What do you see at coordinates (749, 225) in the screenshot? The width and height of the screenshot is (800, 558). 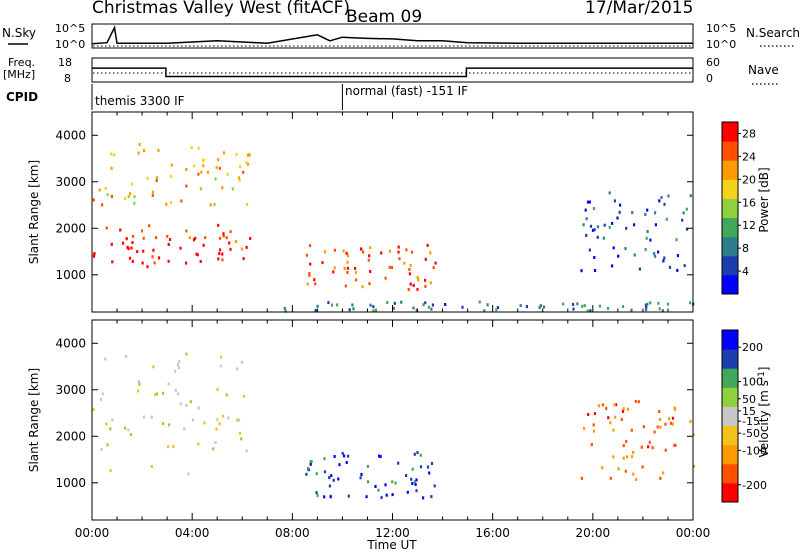 I see `colorbar-tick-label: 12` at bounding box center [749, 225].